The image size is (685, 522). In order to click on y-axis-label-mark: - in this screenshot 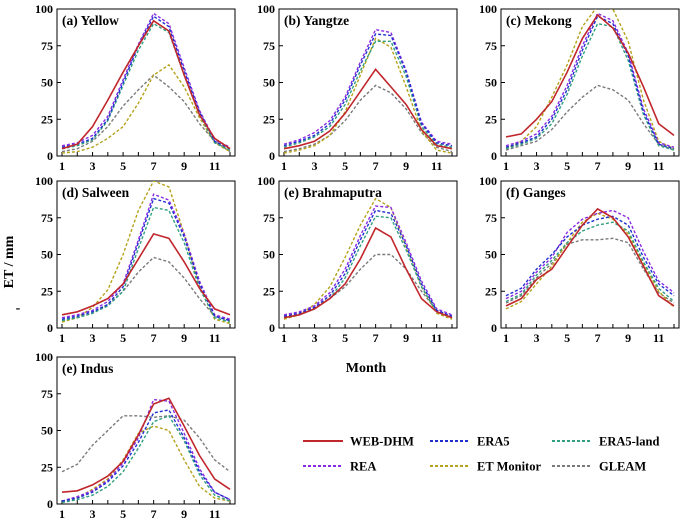, I will do `click(18, 308)`.